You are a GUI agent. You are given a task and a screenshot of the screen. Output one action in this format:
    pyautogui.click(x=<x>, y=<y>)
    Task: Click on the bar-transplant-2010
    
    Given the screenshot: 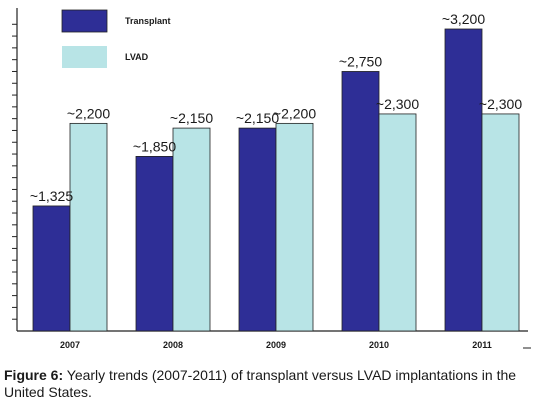 What is the action you would take?
    pyautogui.click(x=360, y=201)
    